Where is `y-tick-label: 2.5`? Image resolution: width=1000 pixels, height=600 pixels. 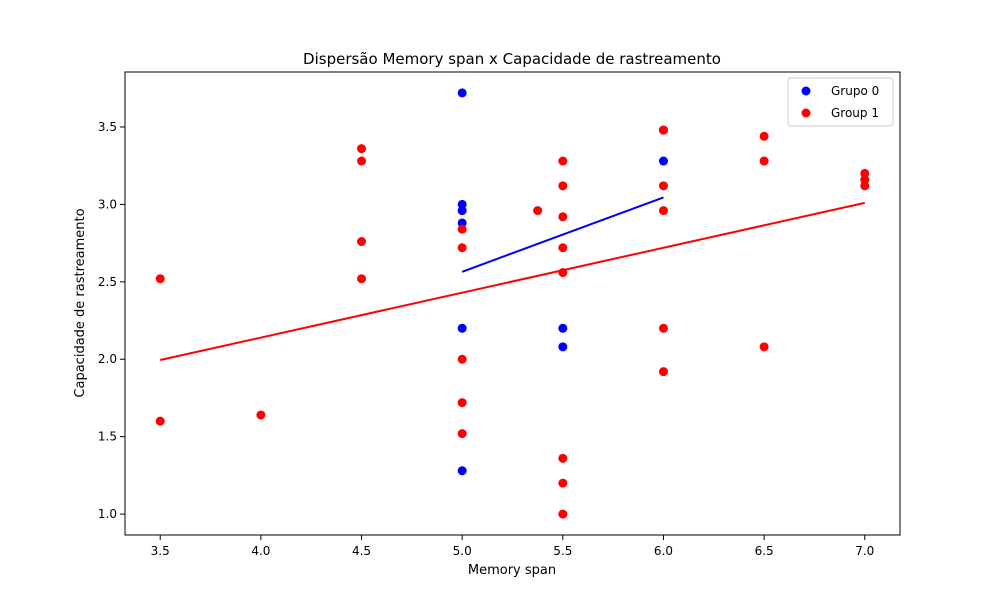 y-tick-label: 2.5 is located at coordinates (107, 282).